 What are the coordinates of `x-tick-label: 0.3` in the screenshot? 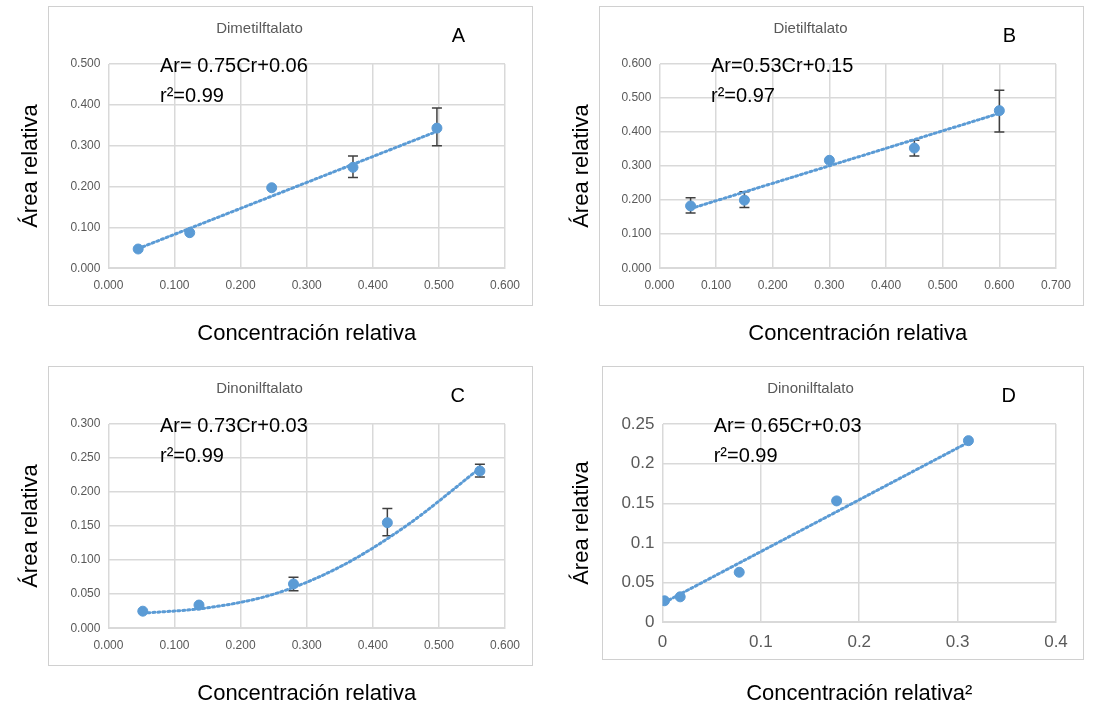 It's located at (957, 642).